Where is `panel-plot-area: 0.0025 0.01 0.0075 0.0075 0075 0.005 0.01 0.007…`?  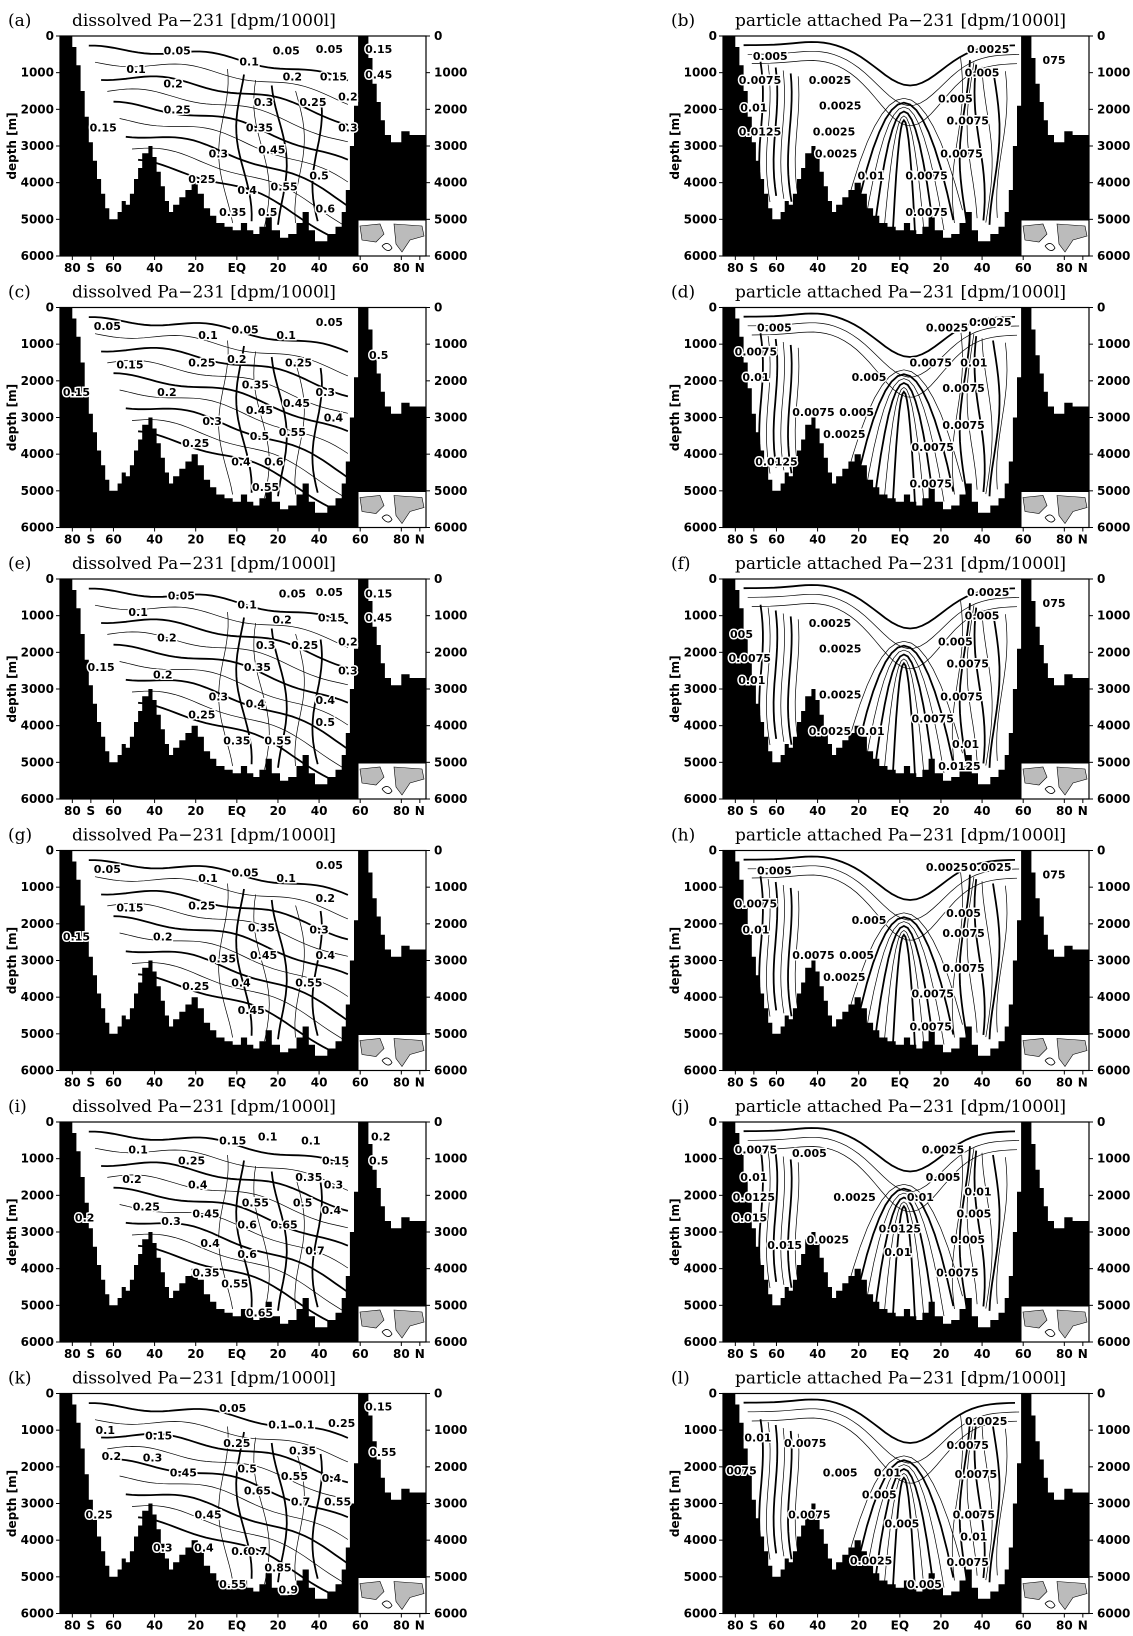
panel-plot-area: 0.0025 0.01 0.0075 0.0075 0075 0.005 0.01 0.007… is located at coordinates (906, 1503).